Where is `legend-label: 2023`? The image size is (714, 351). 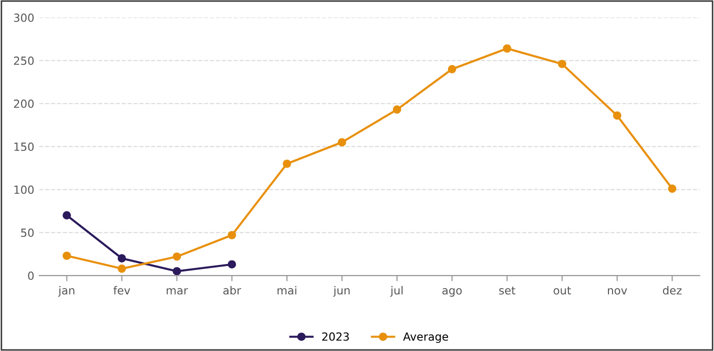 legend-label: 2023 is located at coordinates (335, 336).